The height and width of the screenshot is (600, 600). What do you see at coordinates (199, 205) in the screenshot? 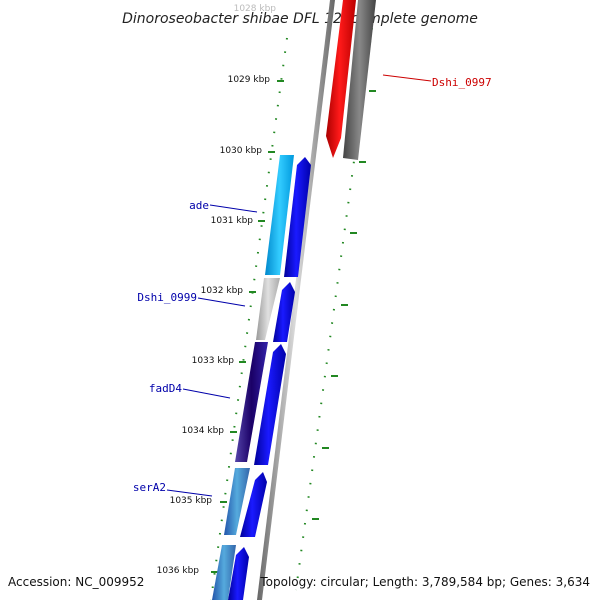
I see `gene-label-ade: ade` at bounding box center [199, 205].